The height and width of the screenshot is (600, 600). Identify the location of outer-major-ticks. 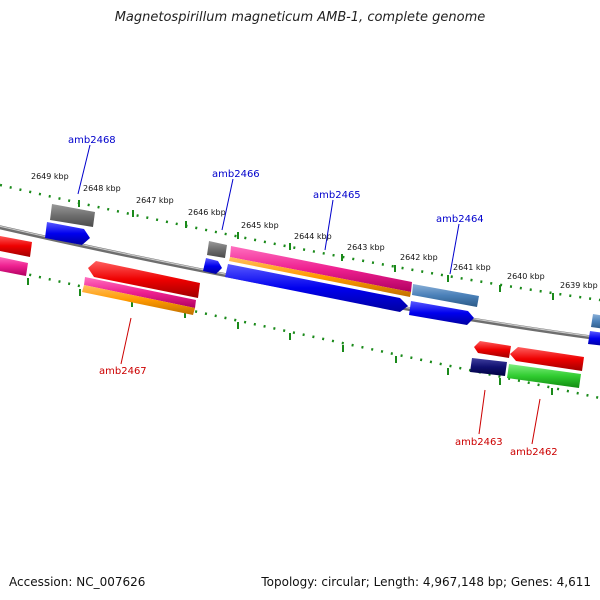
(316, 250).